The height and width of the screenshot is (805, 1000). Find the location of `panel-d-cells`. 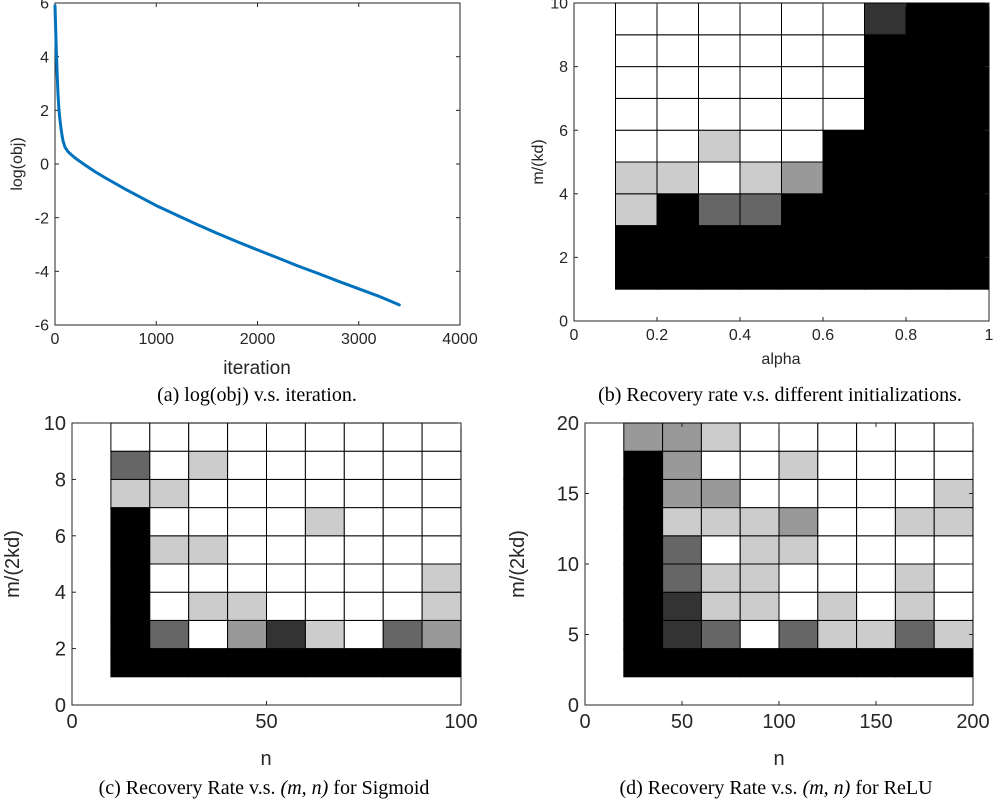

panel-d-cells is located at coordinates (798, 550).